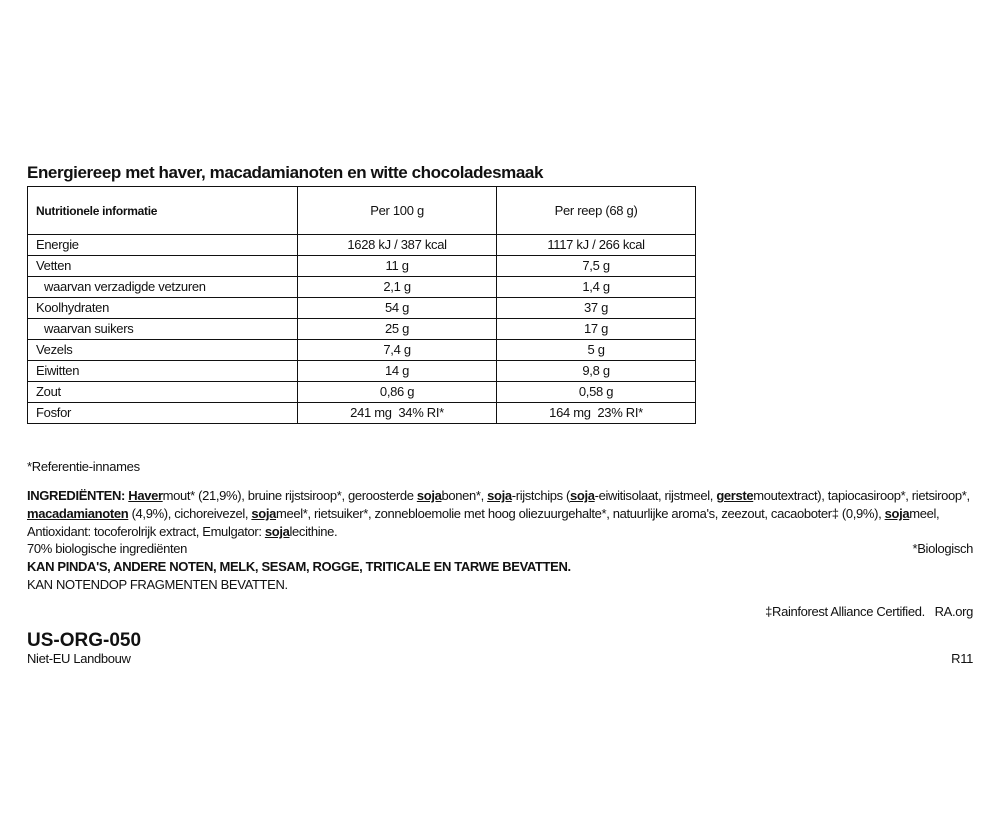 The image size is (1000, 837). Describe the element at coordinates (313, 531) in the screenshot. I see `ingredient-text: lecithine.` at that location.